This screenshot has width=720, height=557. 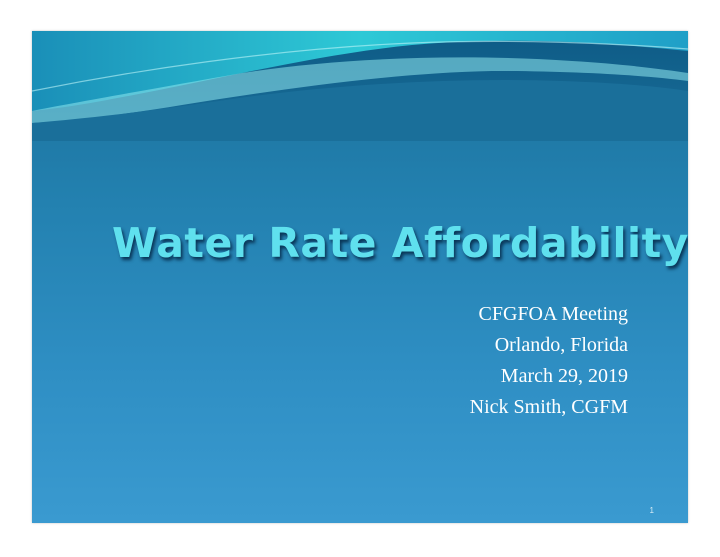 What do you see at coordinates (564, 376) in the screenshot?
I see `subtitle-date: March 29, 2019` at bounding box center [564, 376].